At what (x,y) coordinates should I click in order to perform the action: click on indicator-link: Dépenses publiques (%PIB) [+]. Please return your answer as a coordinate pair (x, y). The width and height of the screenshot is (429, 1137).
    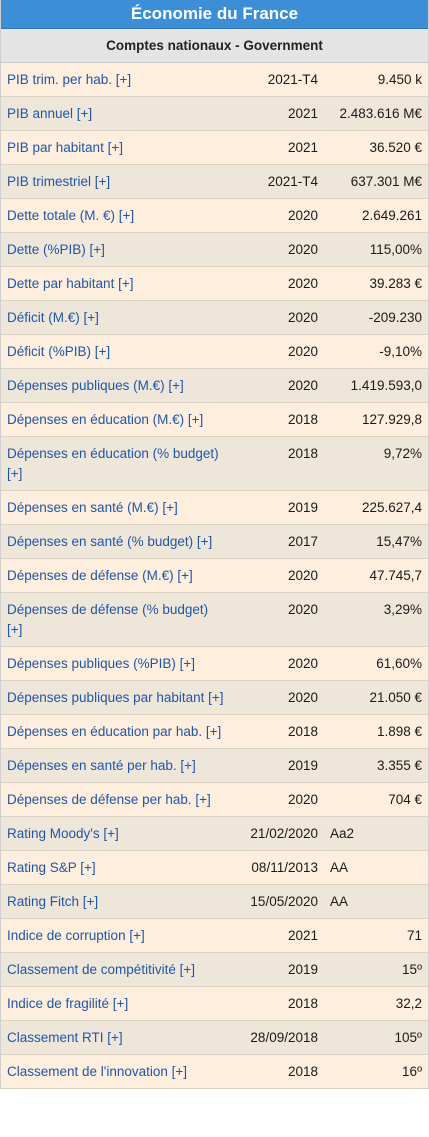
    Looking at the image, I should click on (101, 663).